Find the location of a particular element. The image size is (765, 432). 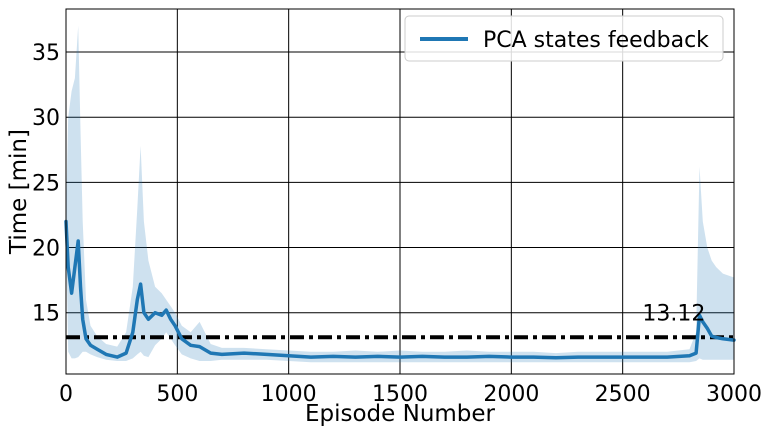

legend-label: PCA states feedback is located at coordinates (596, 40).